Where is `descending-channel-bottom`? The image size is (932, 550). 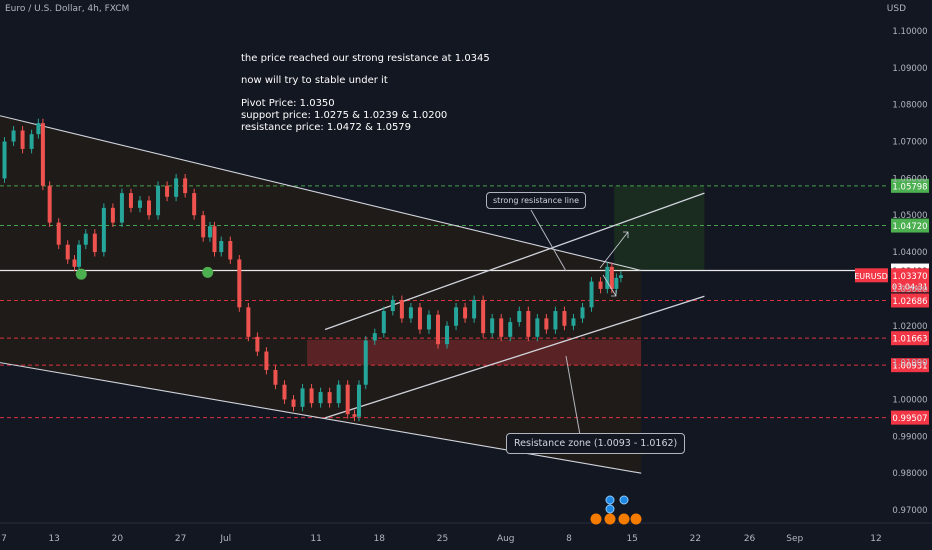
descending-channel-bottom is located at coordinates (321, 418).